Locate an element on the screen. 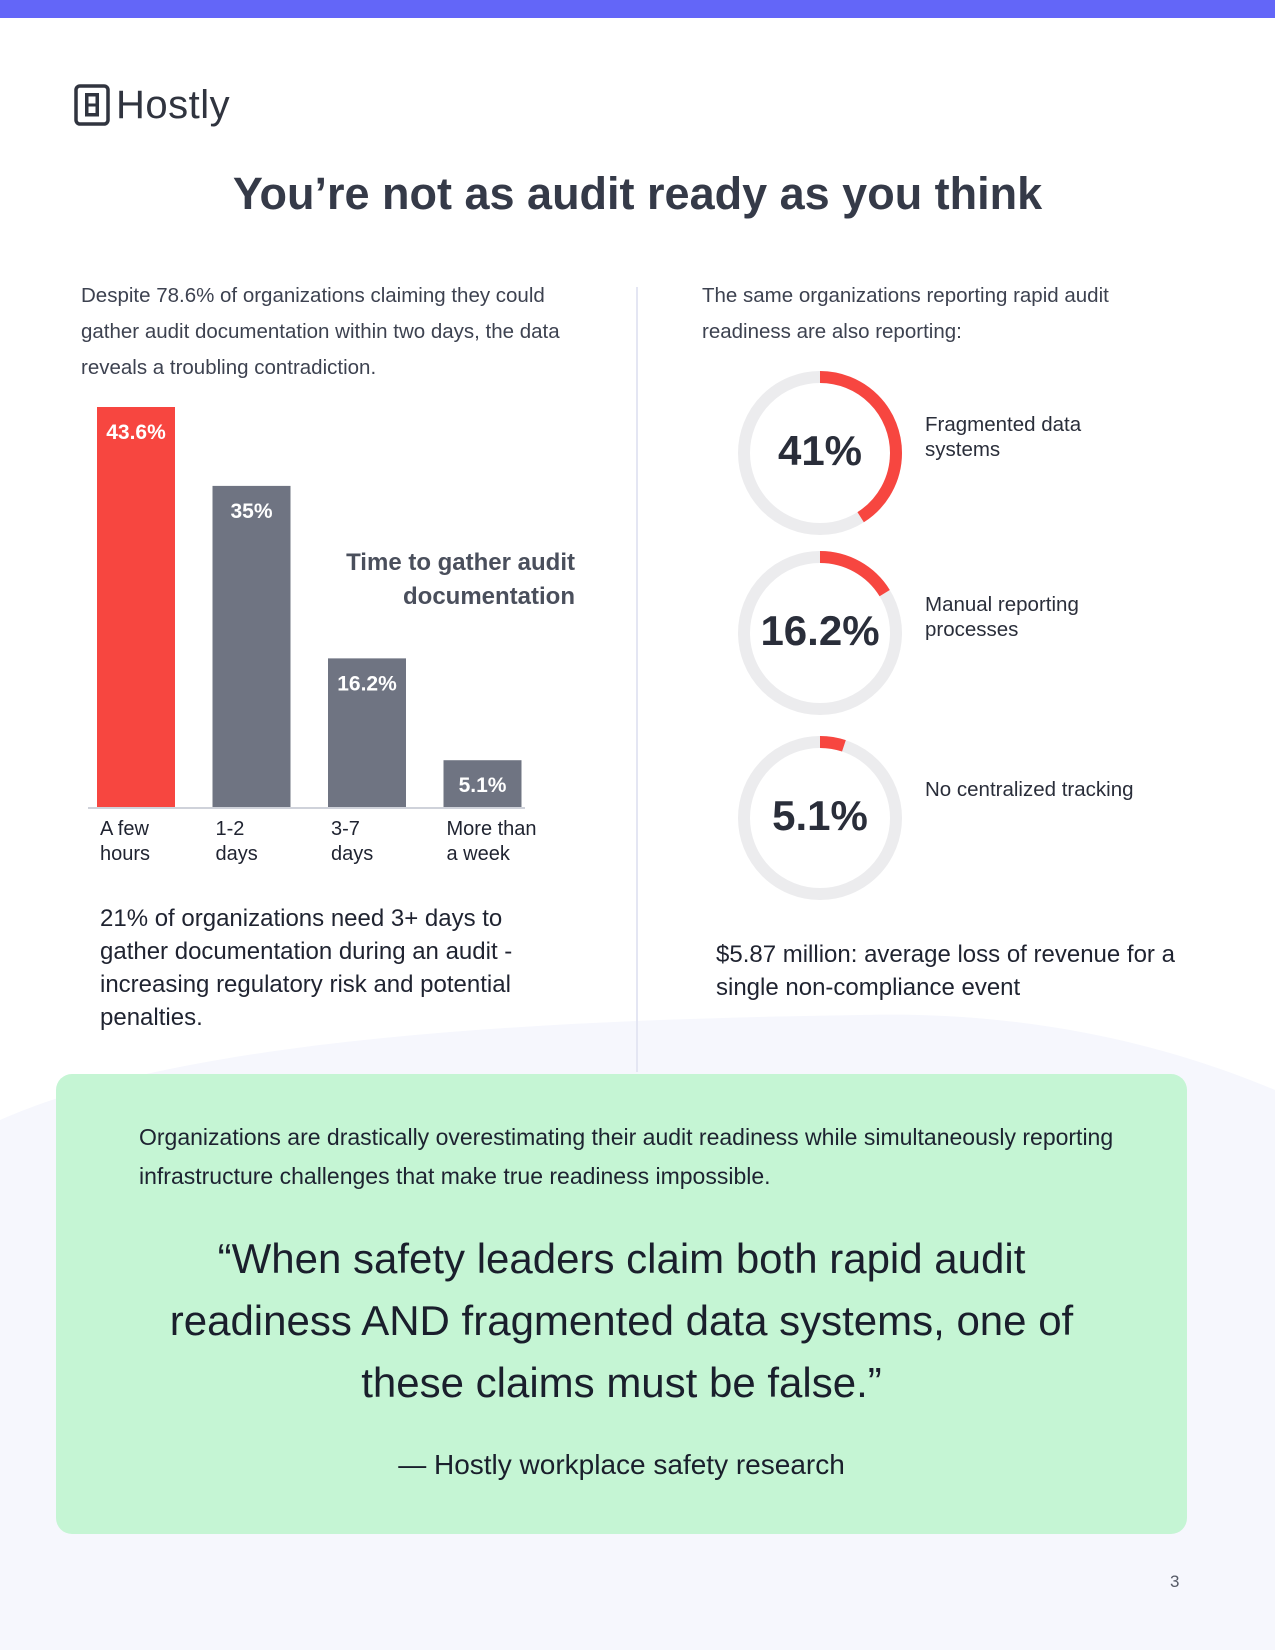 The image size is (1275, 1650). bar-value-label: 35% is located at coordinates (251, 511).